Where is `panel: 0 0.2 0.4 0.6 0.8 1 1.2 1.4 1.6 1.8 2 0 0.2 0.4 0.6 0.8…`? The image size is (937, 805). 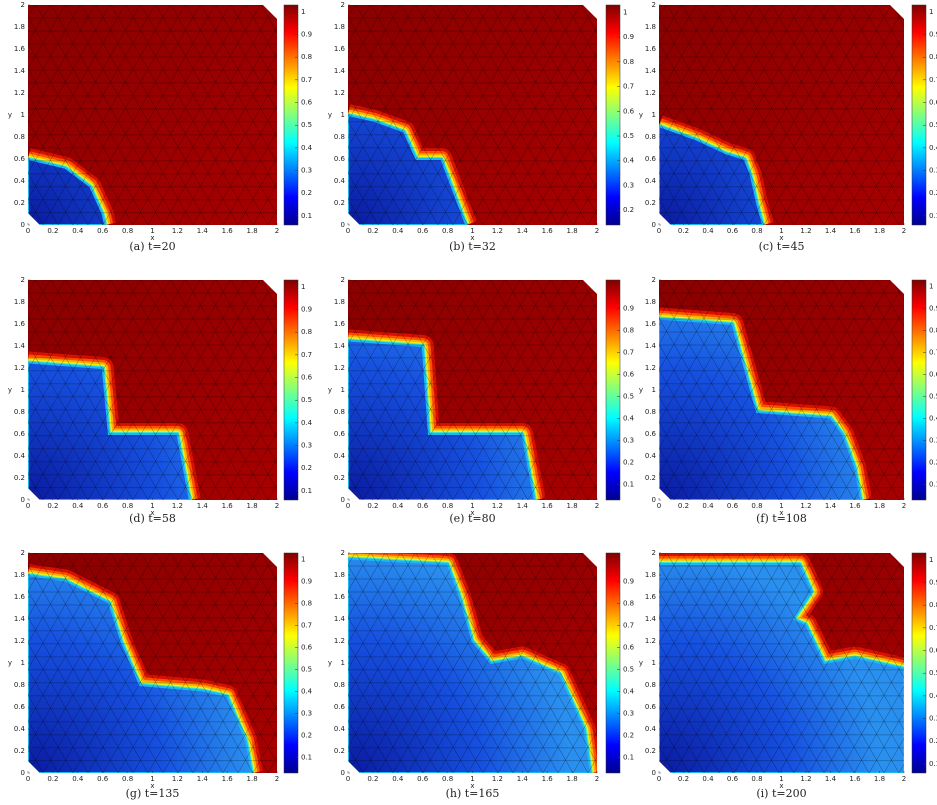 panel: 0 0.2 0.4 0.6 0.8 1 1.2 1.4 1.6 1.8 2 0 0.2 0.4 0.6 0.8… is located at coordinates (788, 127).